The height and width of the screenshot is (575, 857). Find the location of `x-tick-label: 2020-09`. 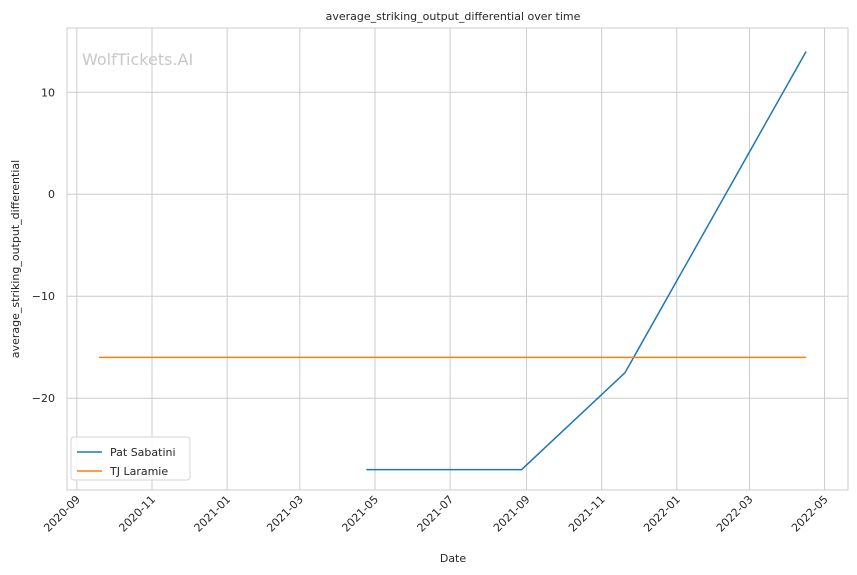

x-tick-label: 2020-09 is located at coordinates (62, 514).